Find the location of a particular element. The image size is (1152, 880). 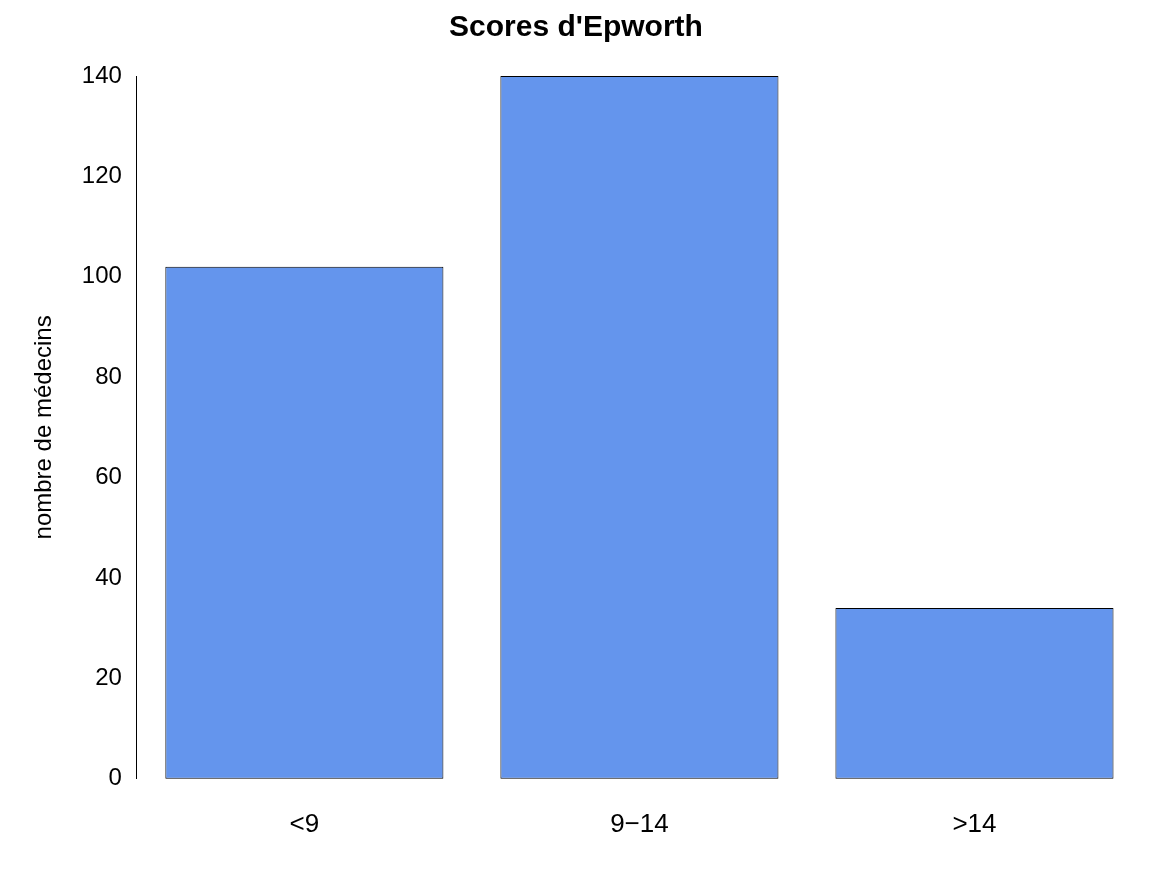

chart-title: Scores d'Epworth is located at coordinates (576, 26).